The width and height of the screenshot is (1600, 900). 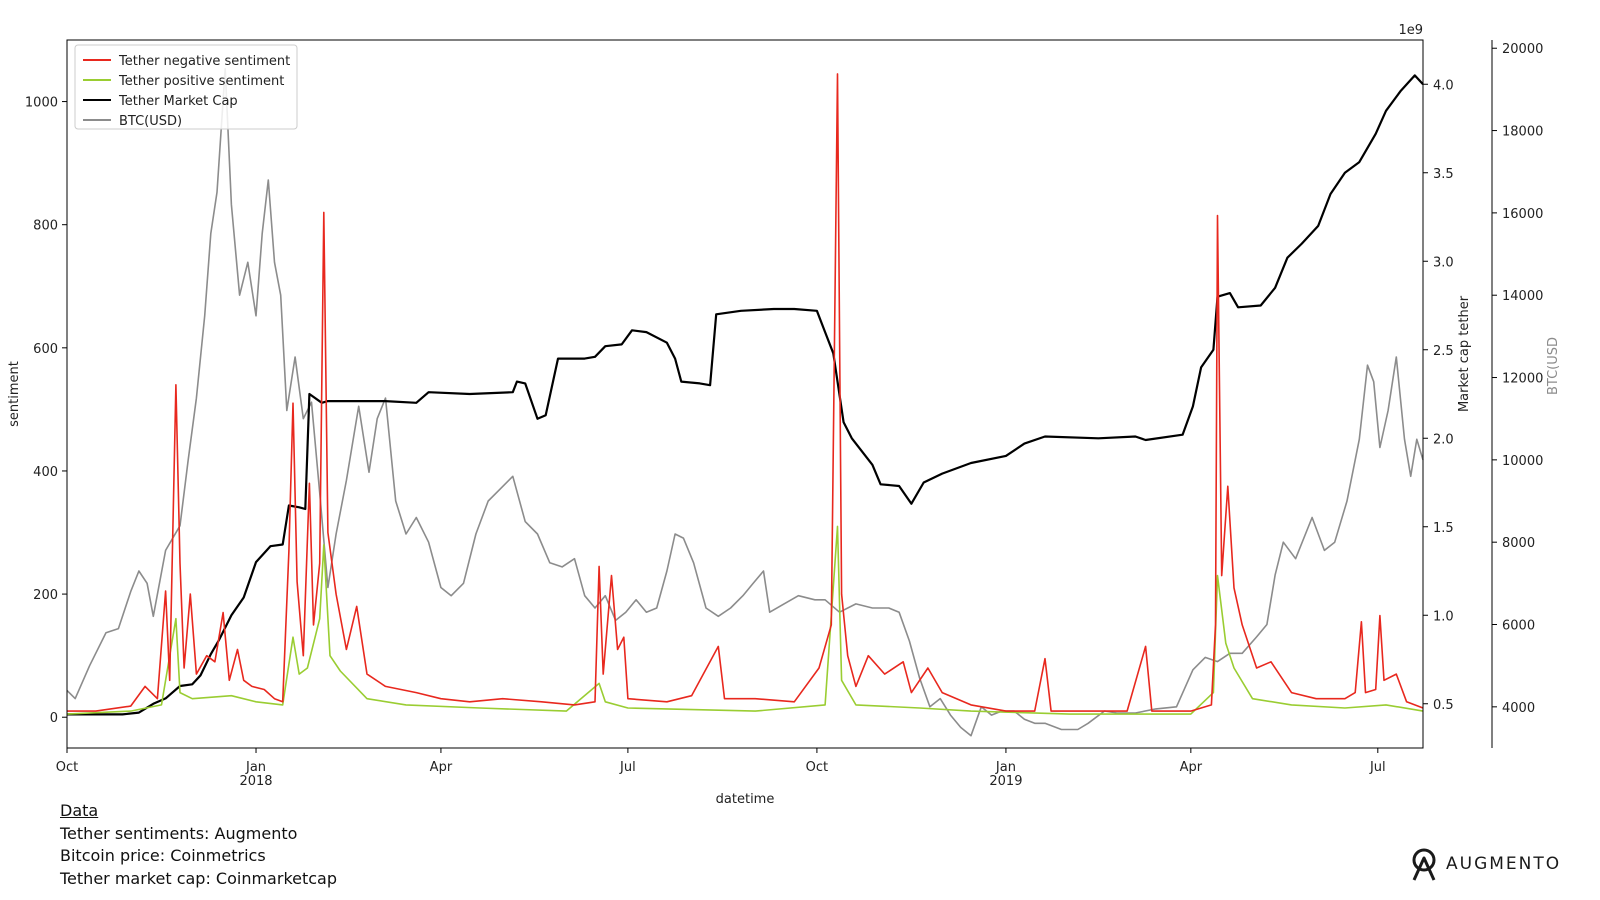 I want to click on right2-tick-label: 8000, so click(x=1518, y=543).